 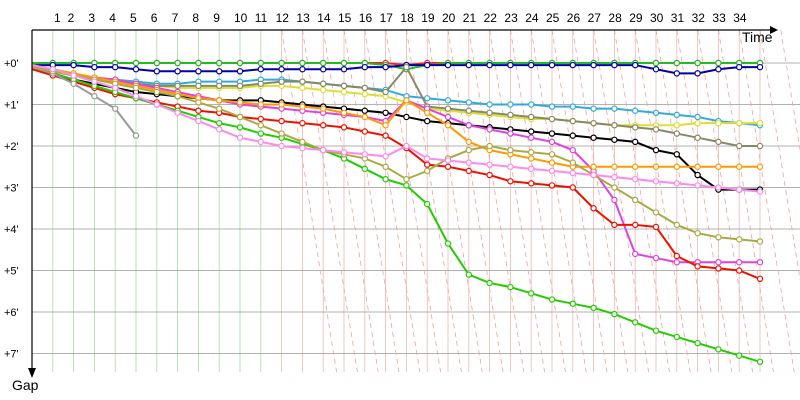 I want to click on x-tick-label: 2, so click(x=71, y=18).